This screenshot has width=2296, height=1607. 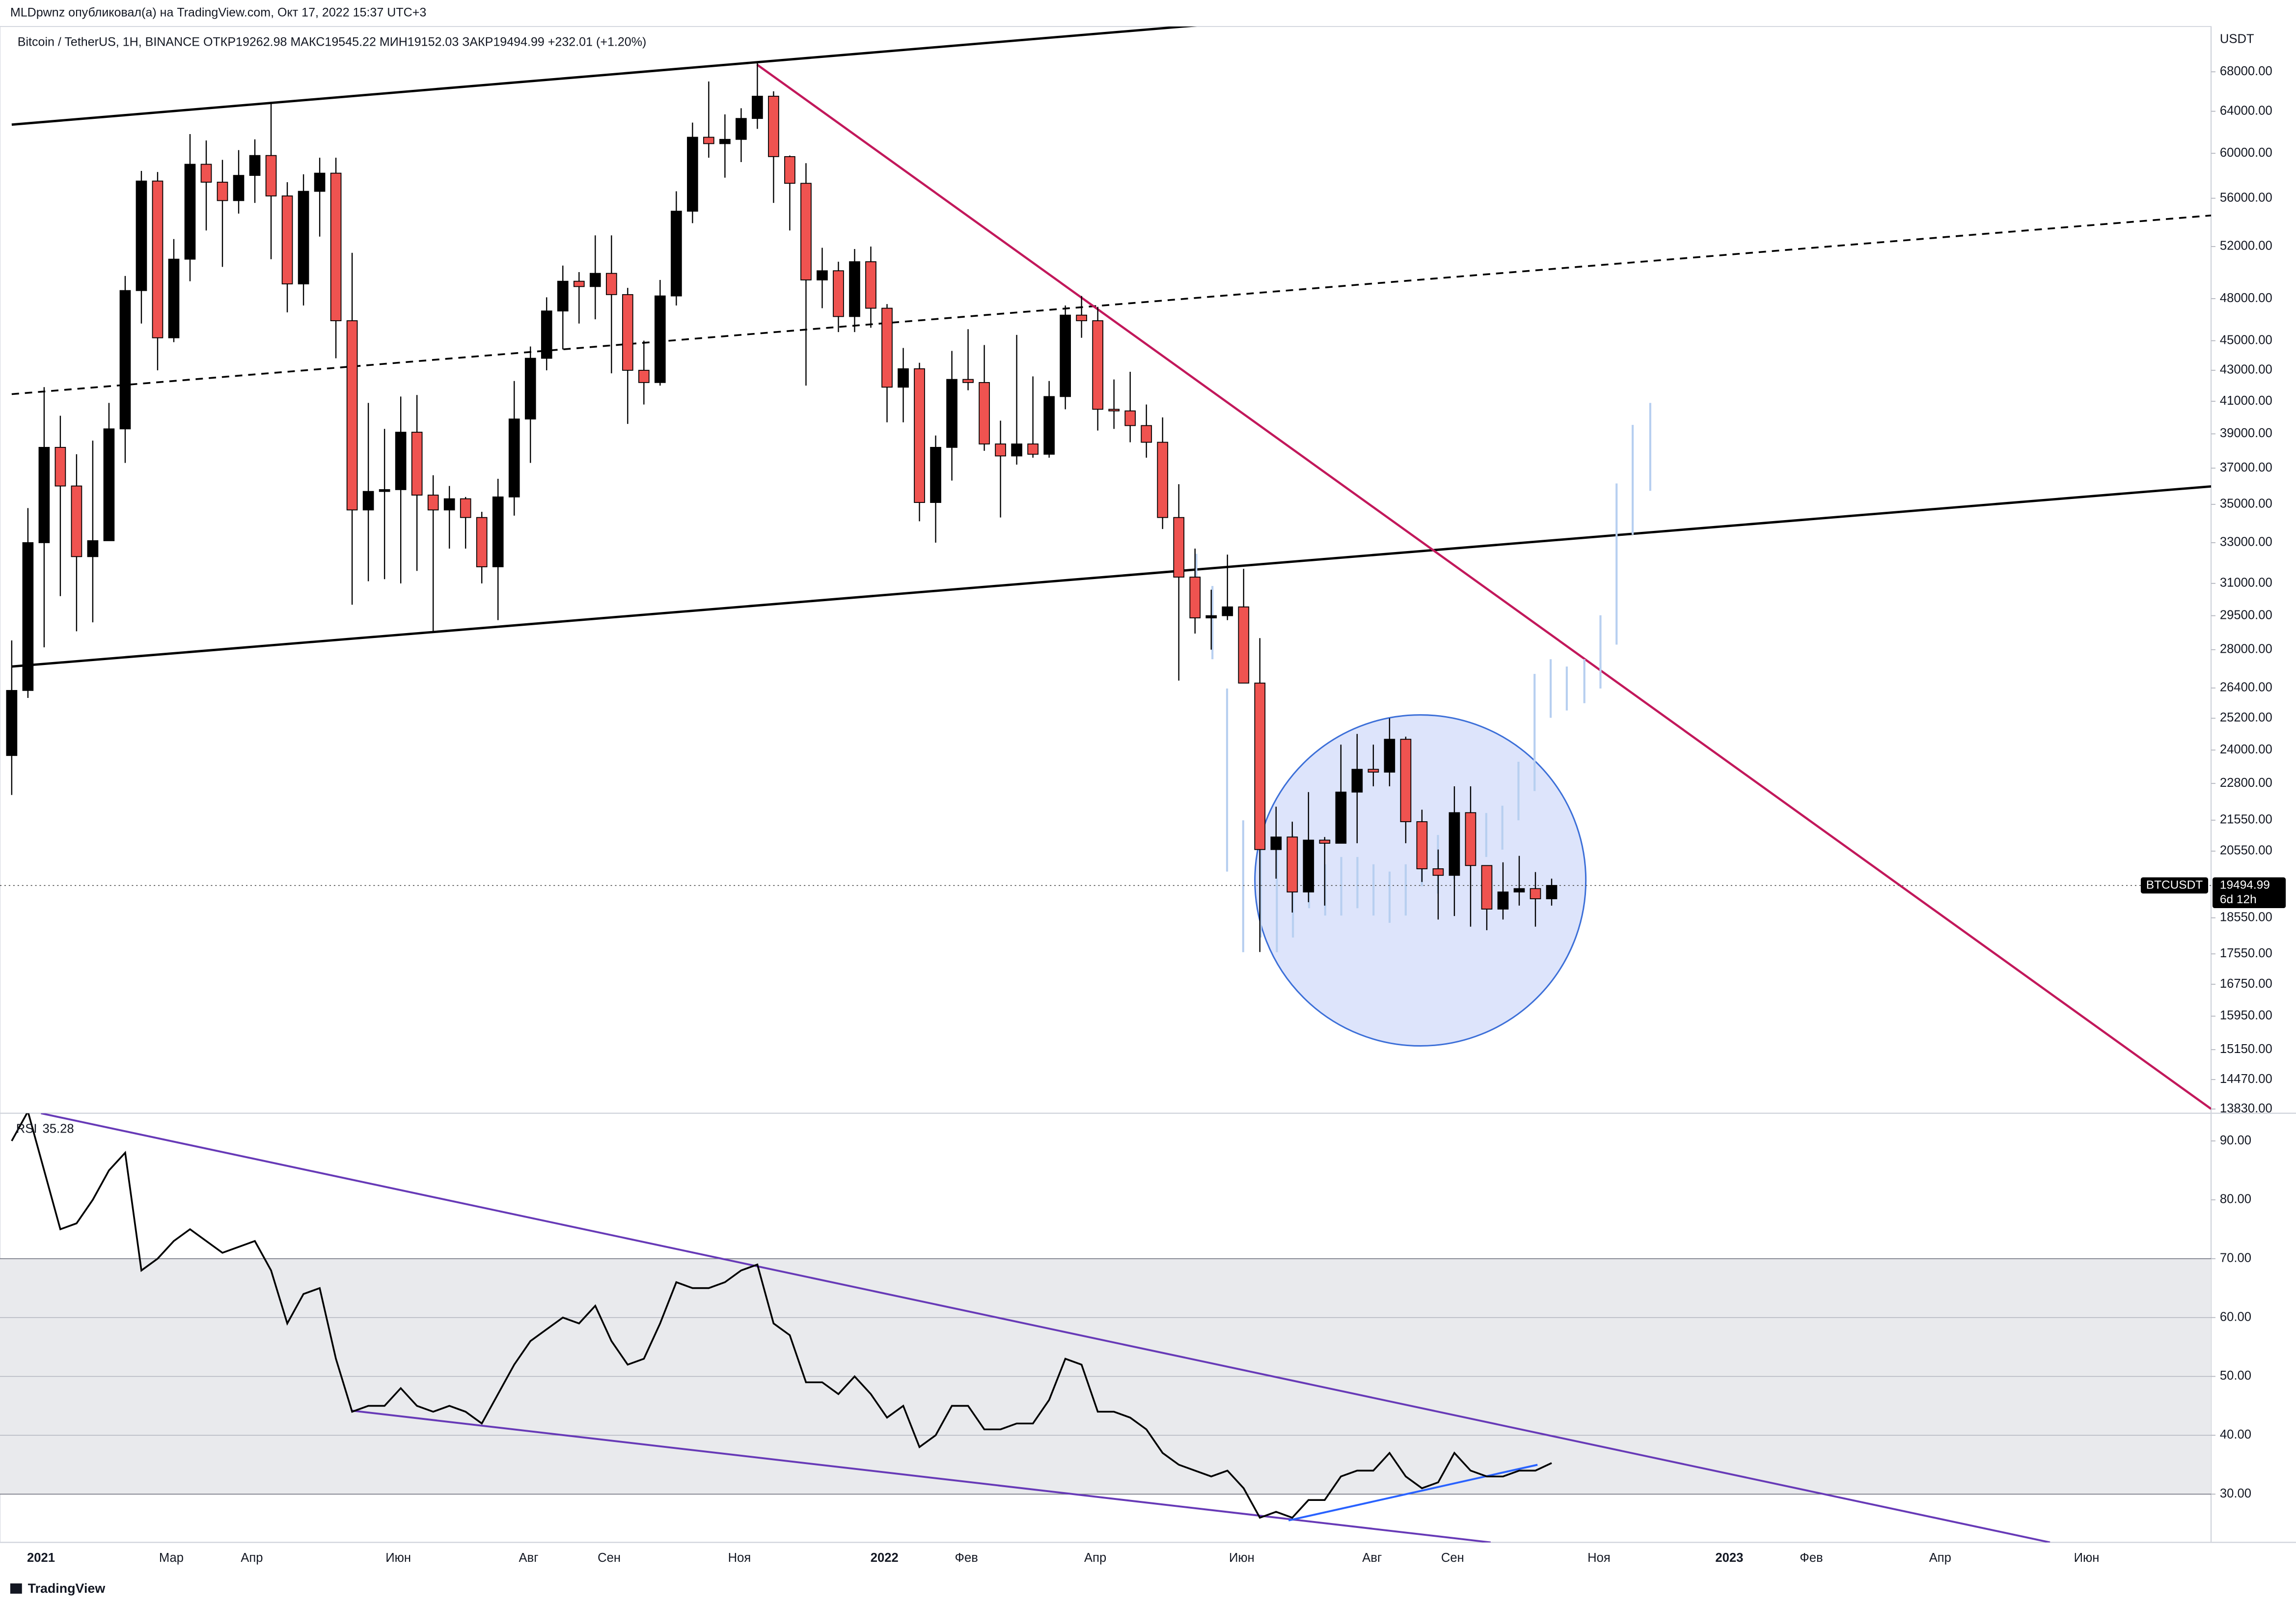 What do you see at coordinates (2246, 298) in the screenshot?
I see `y-tick-label: 48000.00` at bounding box center [2246, 298].